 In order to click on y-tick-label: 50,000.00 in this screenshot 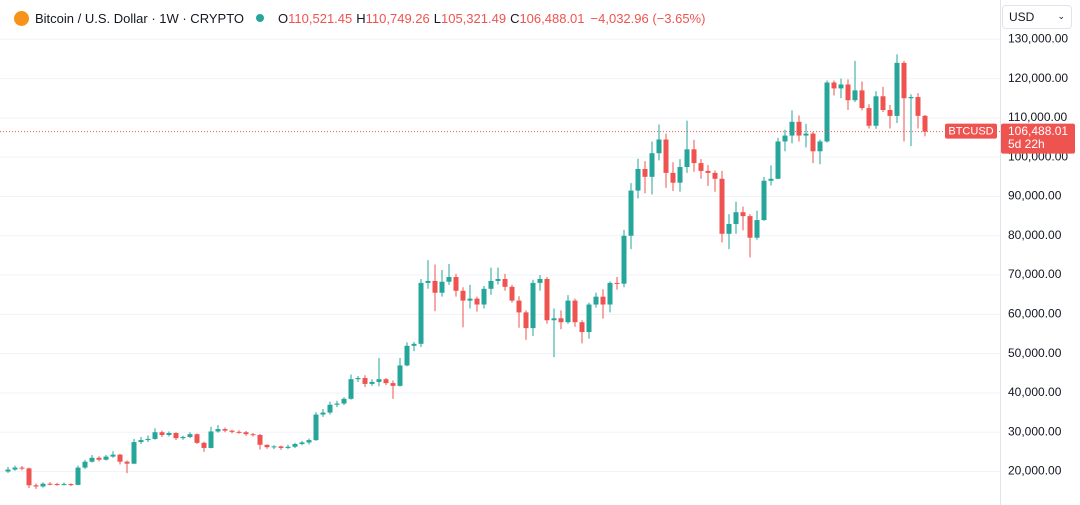, I will do `click(1035, 353)`.